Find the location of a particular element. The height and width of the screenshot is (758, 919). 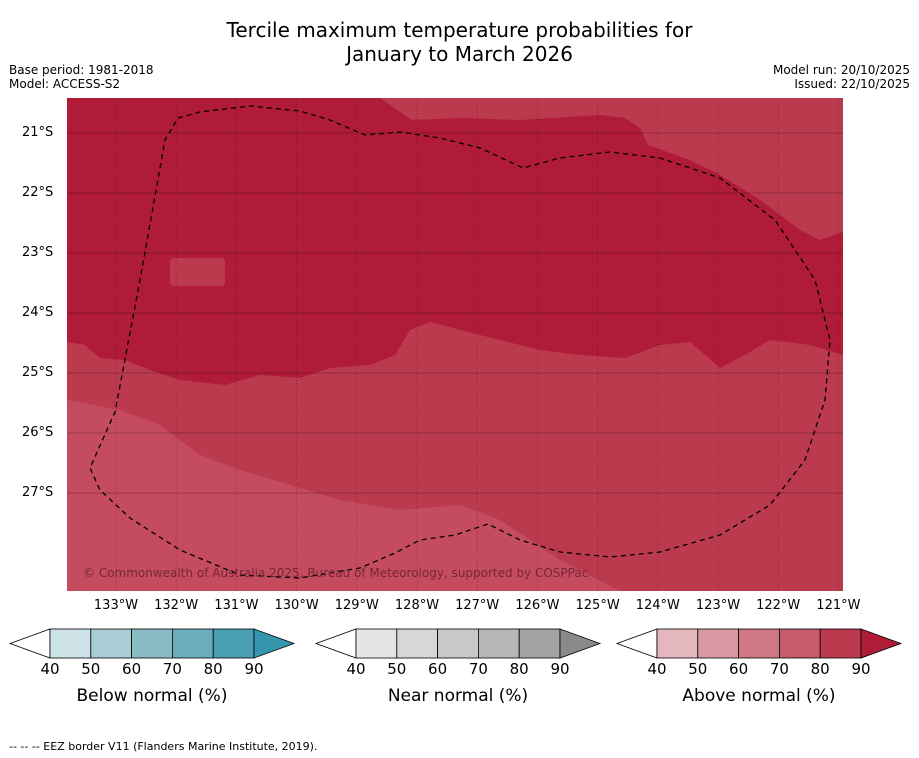

above-colorbar is located at coordinates (759, 643).